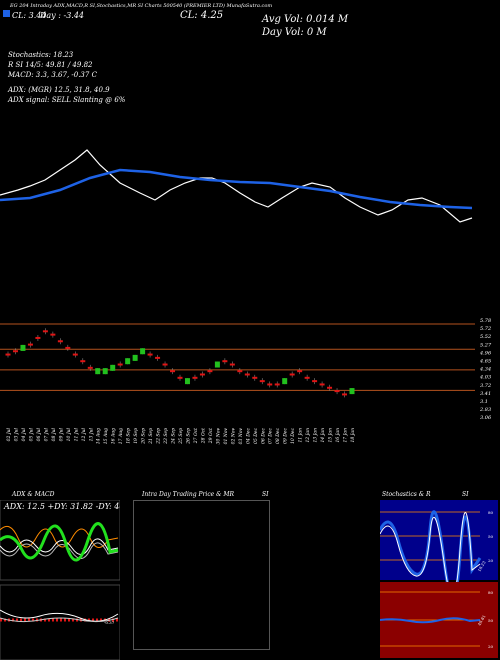 The width and height of the screenshot is (500, 660). I want to click on price-axis-label: 3.41, so click(485, 394).